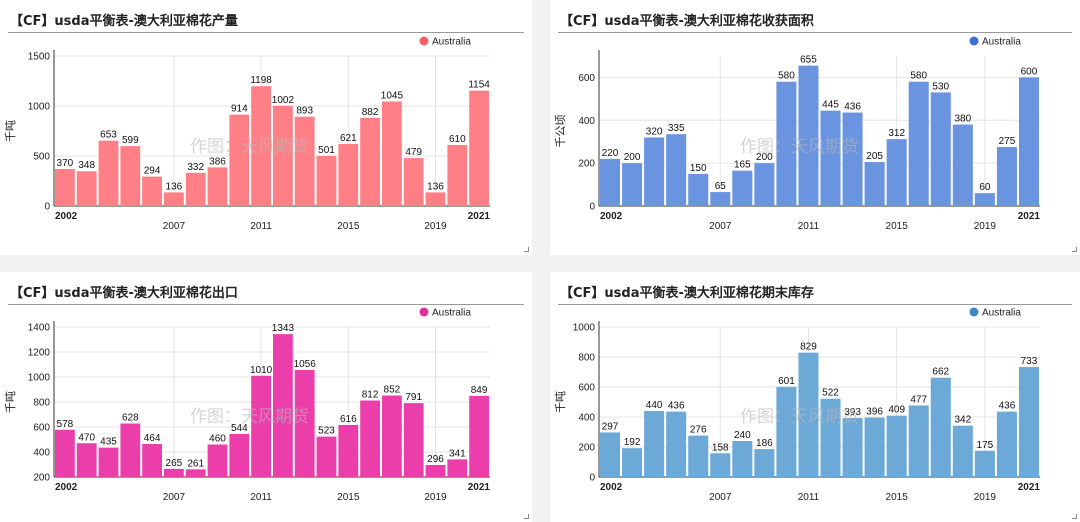 The width and height of the screenshot is (1080, 522). I want to click on y-tick-label: 400, so click(586, 121).